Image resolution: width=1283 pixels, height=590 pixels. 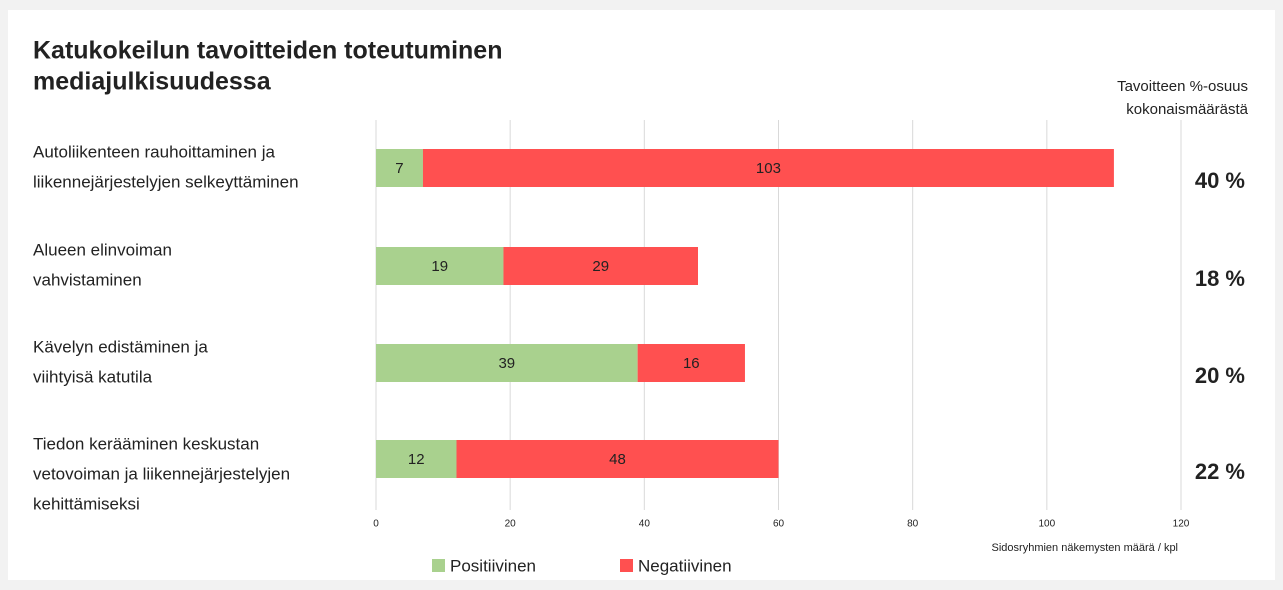 What do you see at coordinates (1046, 524) in the screenshot?
I see `x-tick-label: 100` at bounding box center [1046, 524].